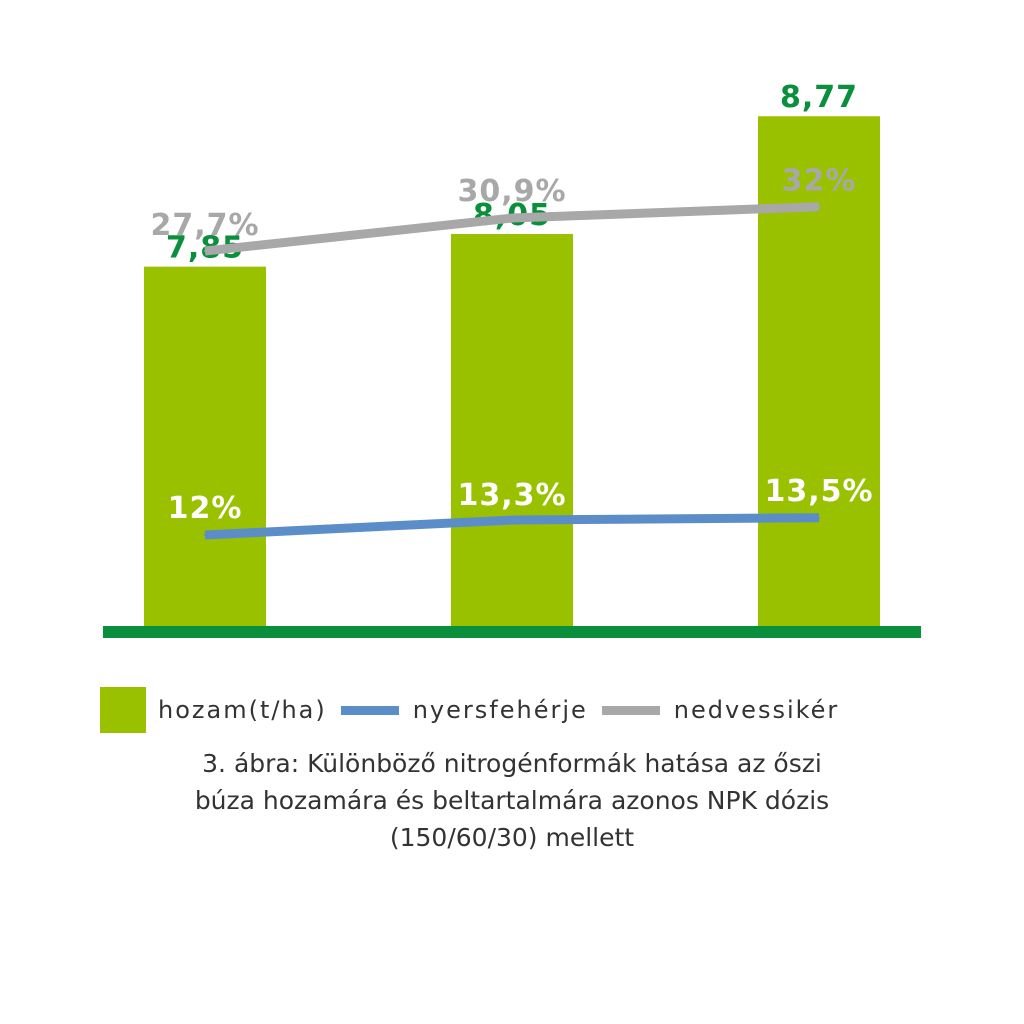  What do you see at coordinates (819, 206) in the screenshot?
I see `gluten-point-can` at bounding box center [819, 206].